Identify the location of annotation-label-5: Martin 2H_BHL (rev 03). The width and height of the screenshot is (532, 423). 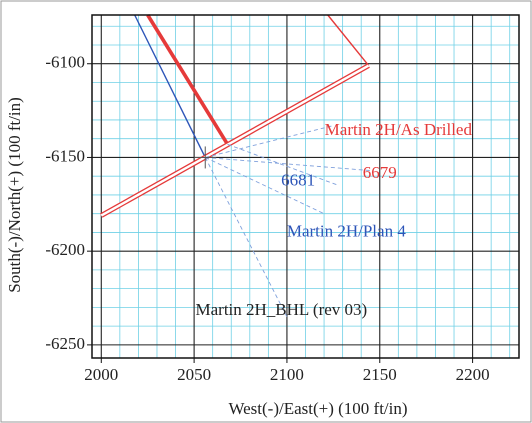
(282, 309).